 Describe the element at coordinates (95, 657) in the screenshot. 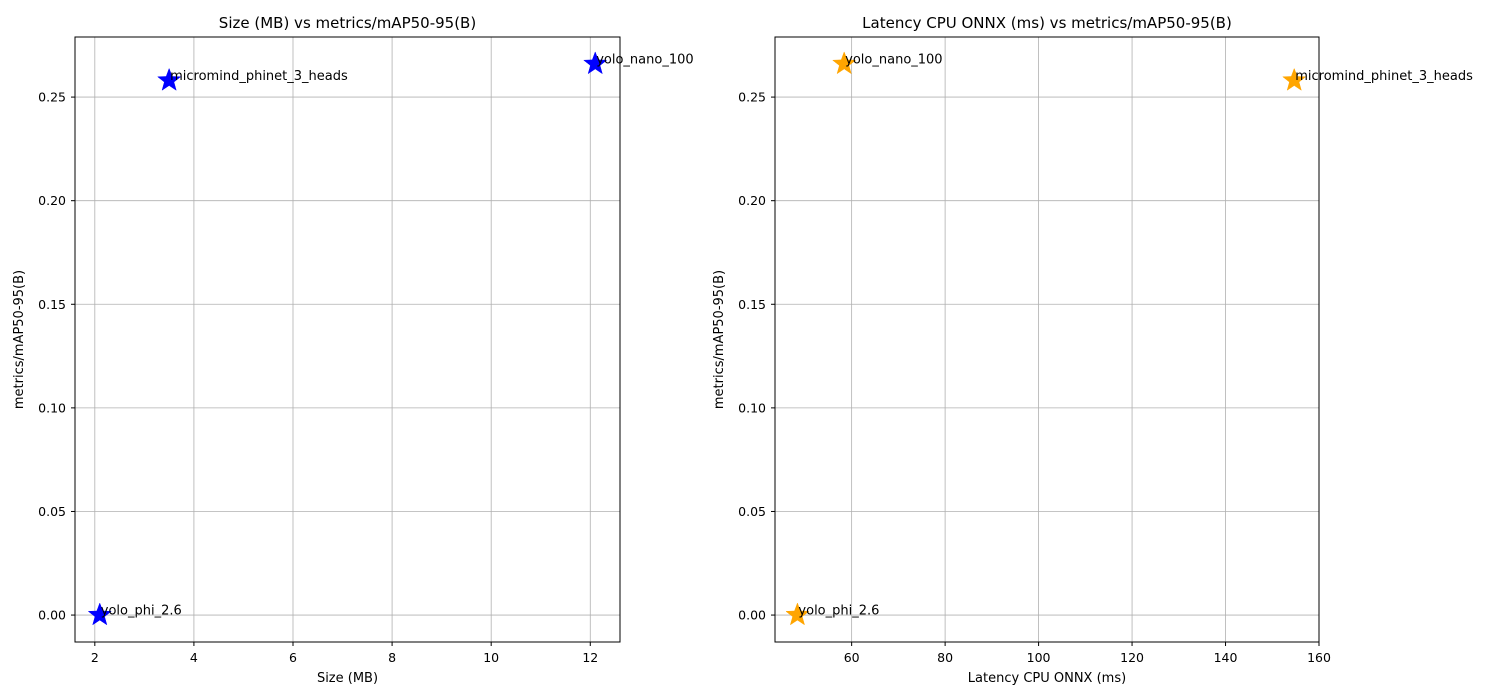

I see `x-tick-label: 2` at that location.